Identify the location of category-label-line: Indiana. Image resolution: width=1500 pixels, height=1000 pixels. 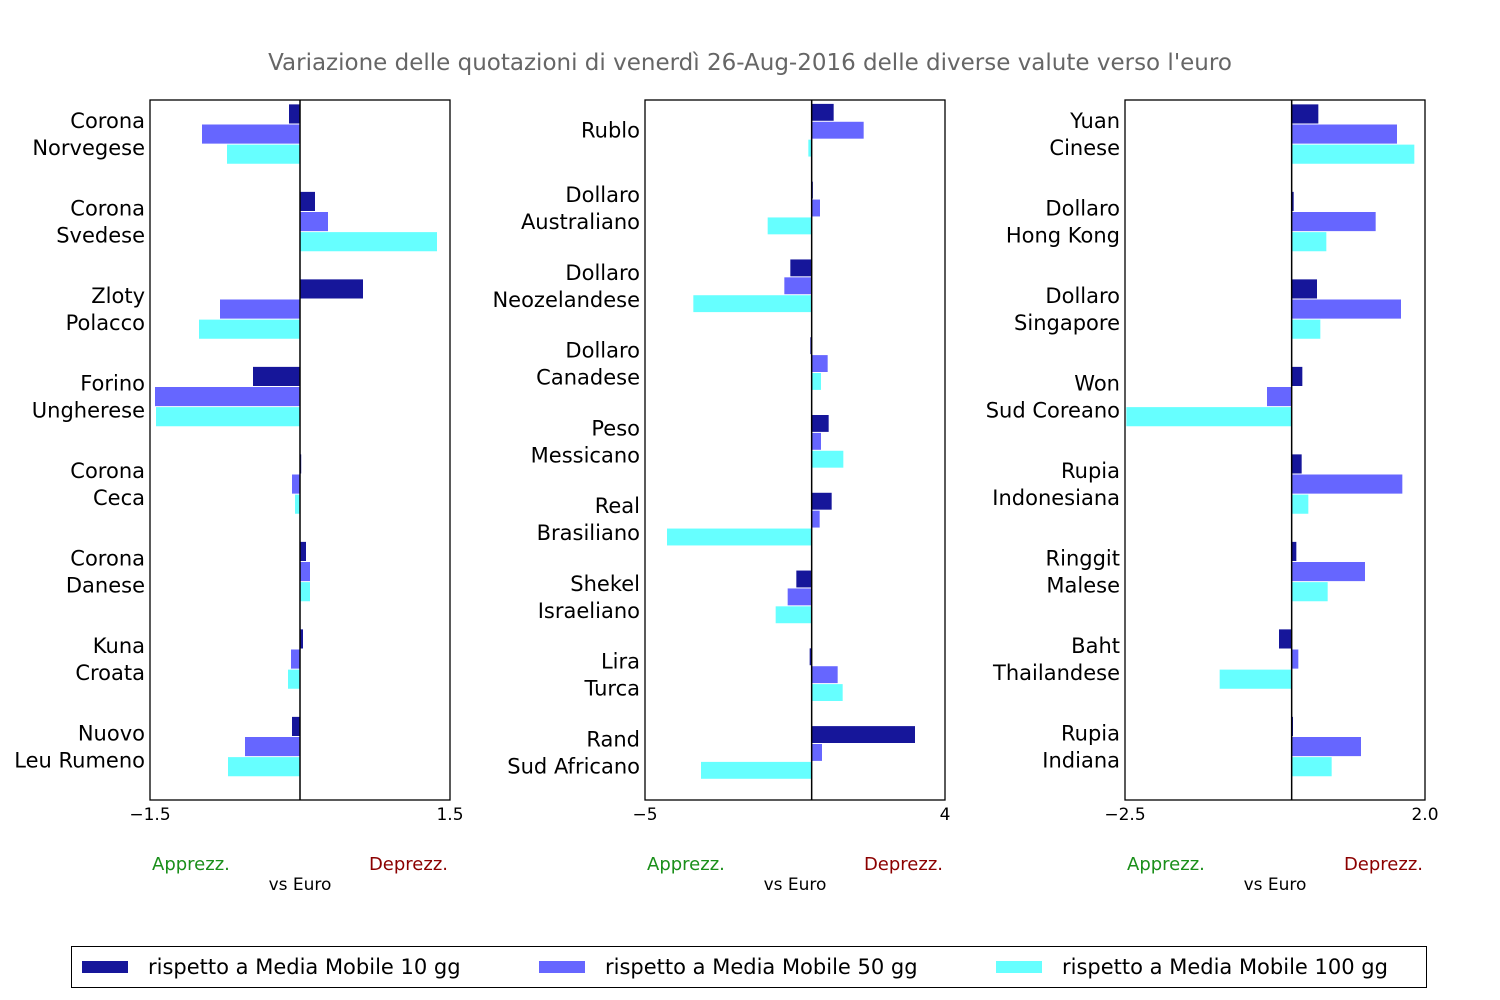
(1081, 761).